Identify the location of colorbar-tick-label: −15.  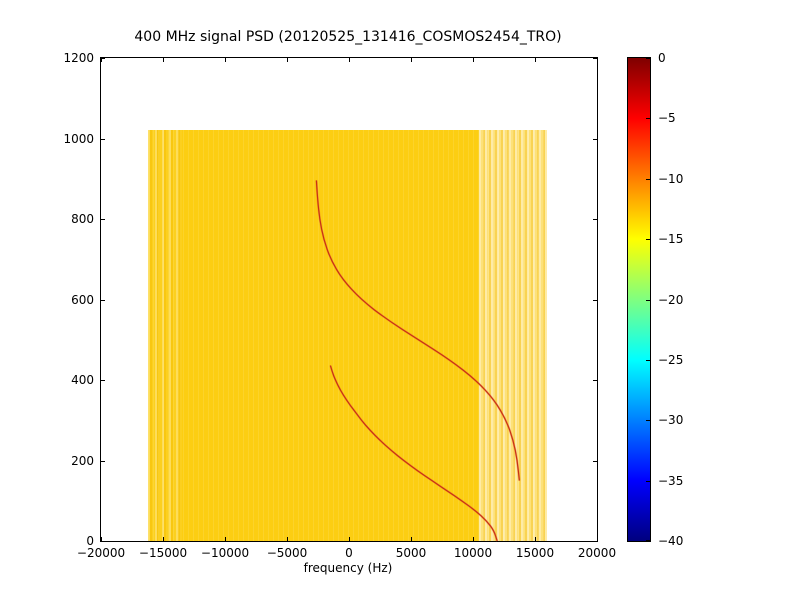
(671, 239).